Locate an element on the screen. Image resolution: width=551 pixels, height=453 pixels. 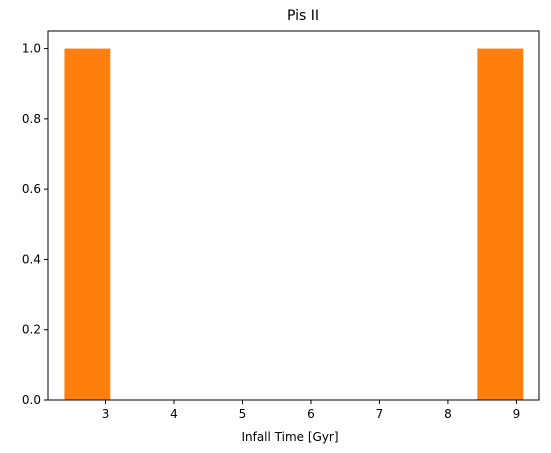
y-tick-label: 0.2 is located at coordinates (31, 330).